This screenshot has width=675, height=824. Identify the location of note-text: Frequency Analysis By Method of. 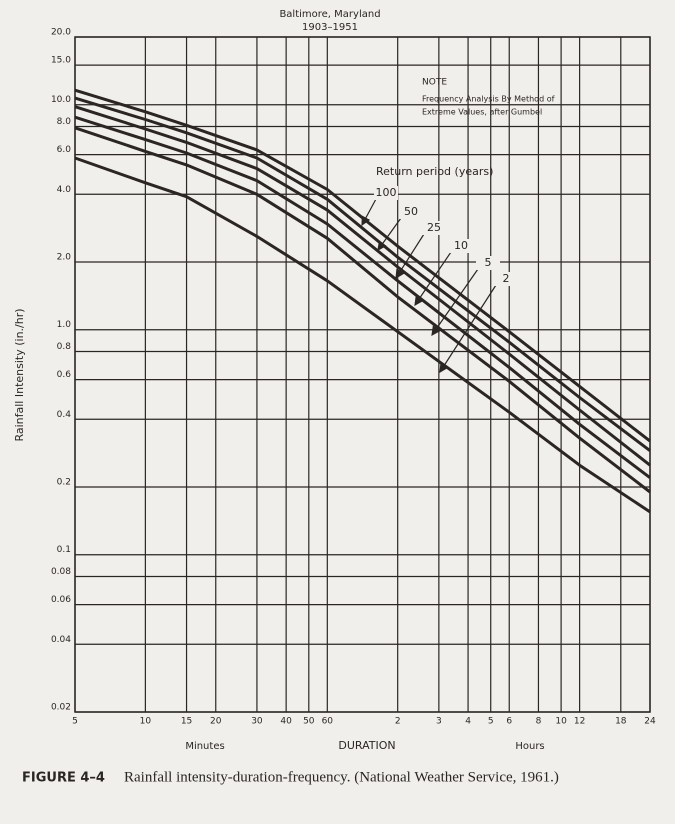
(488, 99).